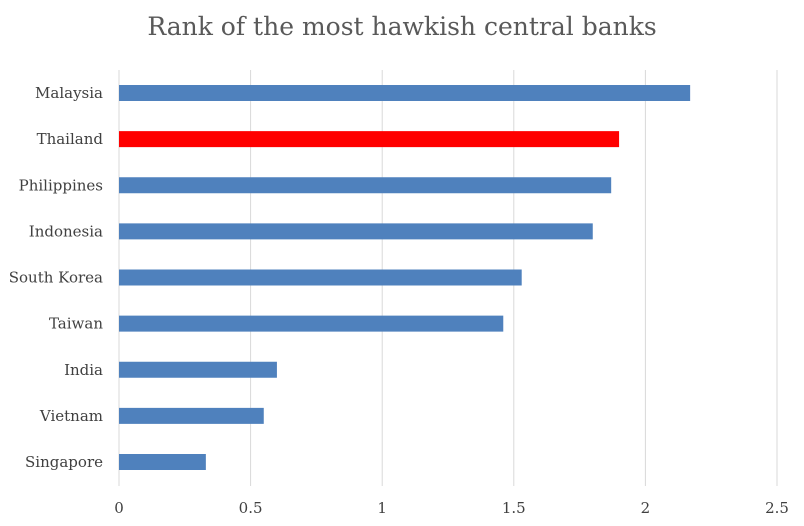 Image resolution: width=804 pixels, height=526 pixels. What do you see at coordinates (83, 370) in the screenshot?
I see `category-label: India` at bounding box center [83, 370].